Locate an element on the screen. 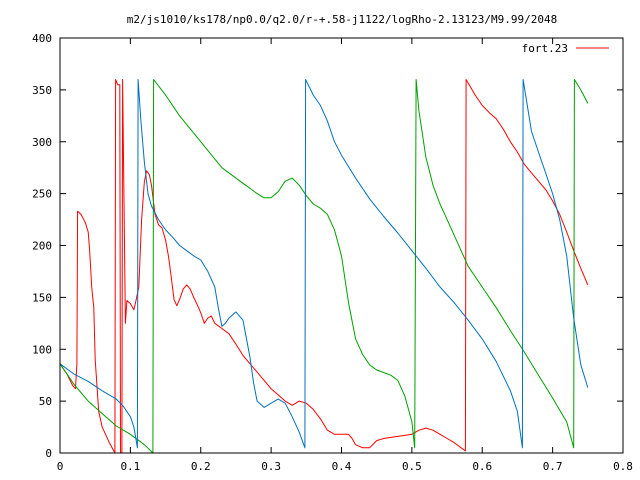 The image size is (640, 480). x-tick-label: 0.2 is located at coordinates (201, 466).